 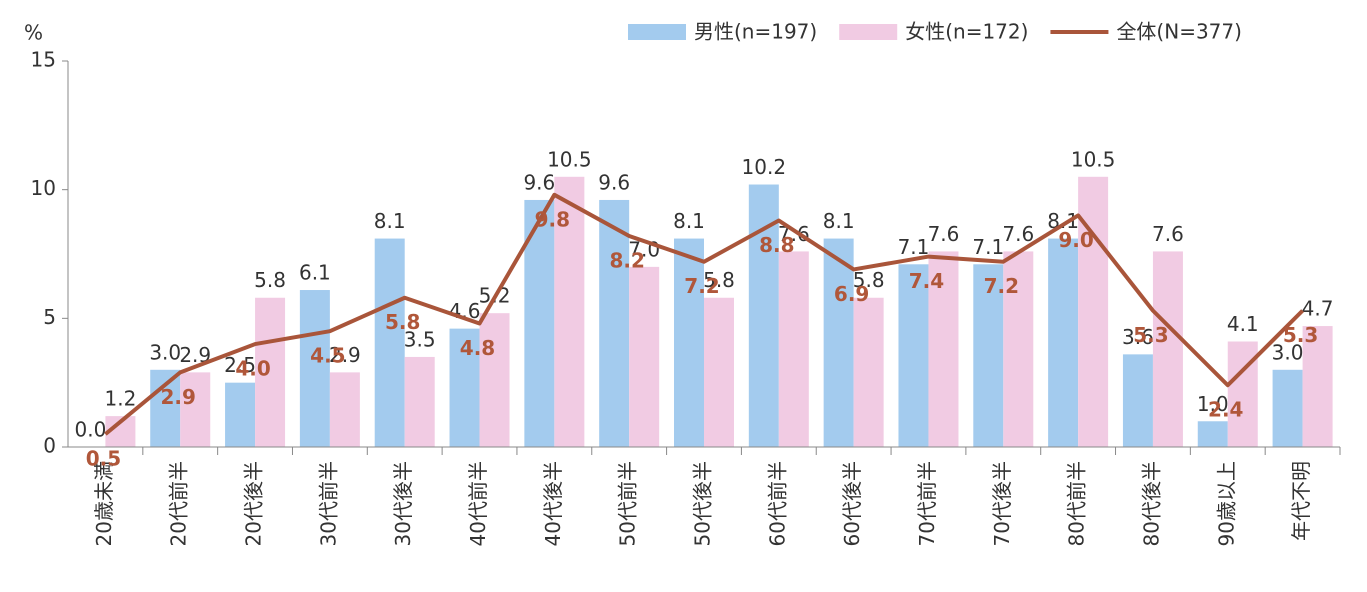 I want to click on x-tick-label: 30代前半, so click(x=328, y=503).